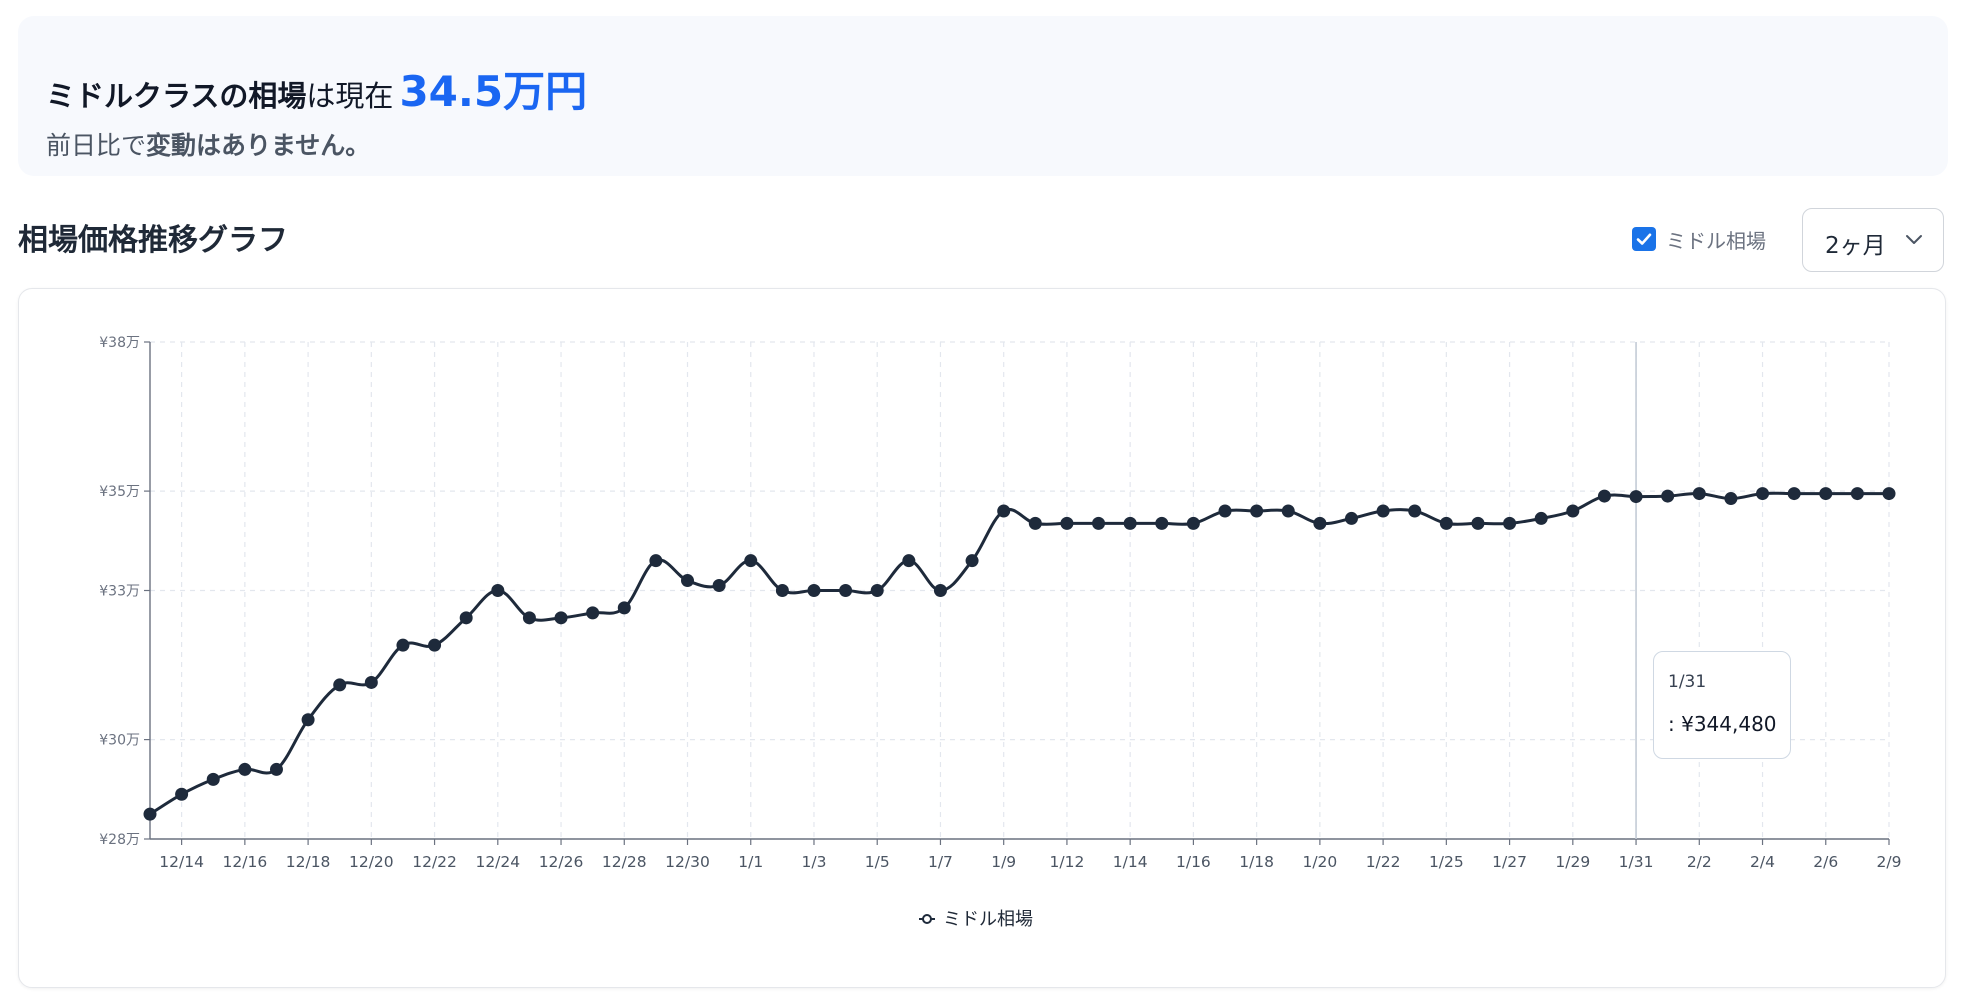 The width and height of the screenshot is (1962, 1003). Describe the element at coordinates (119, 492) in the screenshot. I see `y-tick-label: ¥35万` at that location.